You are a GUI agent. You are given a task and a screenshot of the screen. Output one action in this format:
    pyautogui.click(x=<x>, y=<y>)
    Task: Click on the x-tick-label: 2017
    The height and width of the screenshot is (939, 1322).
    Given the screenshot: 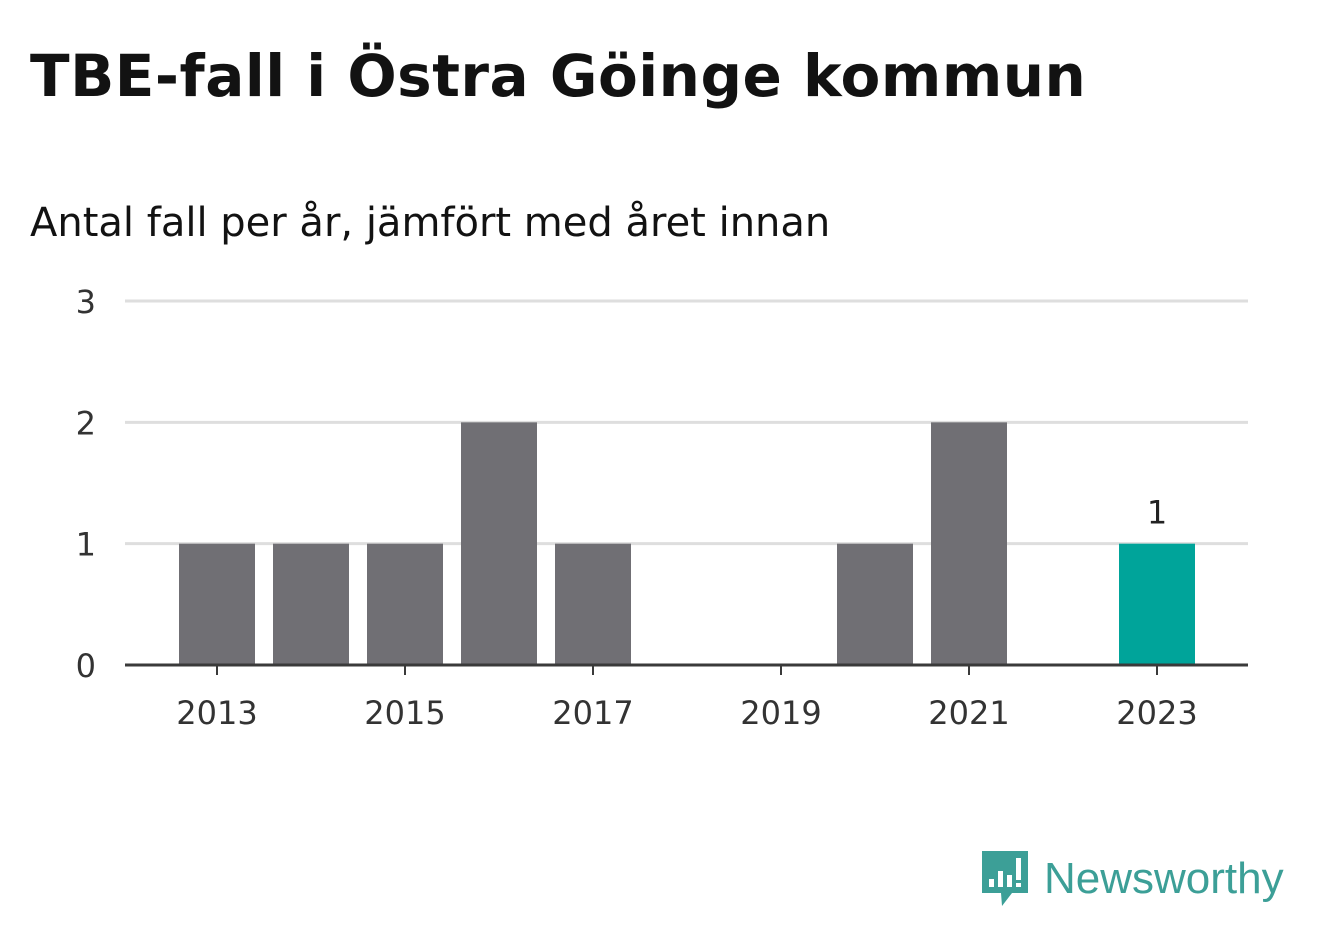 What is the action you would take?
    pyautogui.click(x=592, y=713)
    